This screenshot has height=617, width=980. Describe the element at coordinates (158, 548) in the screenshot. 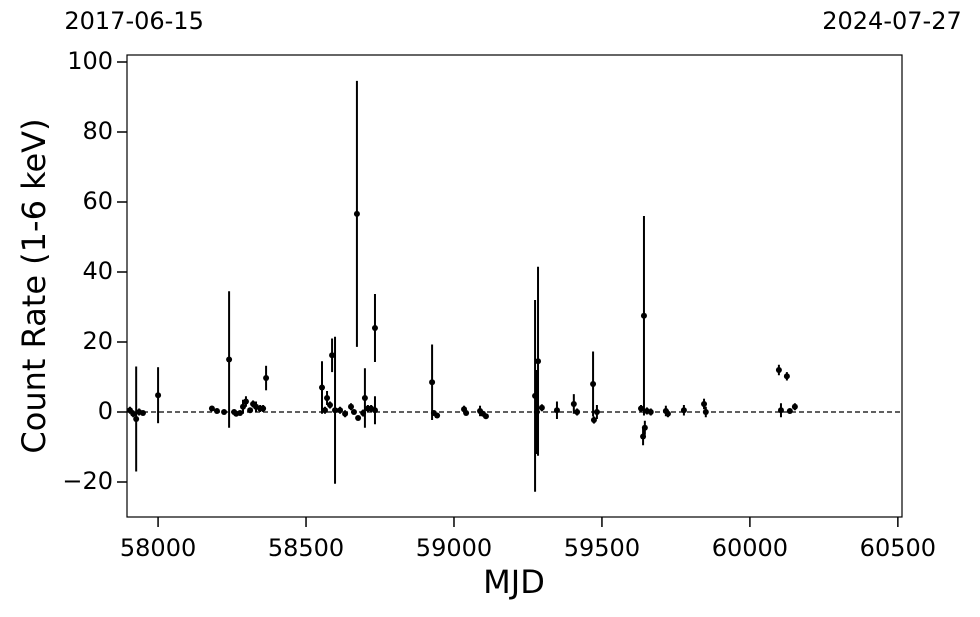

I see `x-tick-label: 58000` at that location.